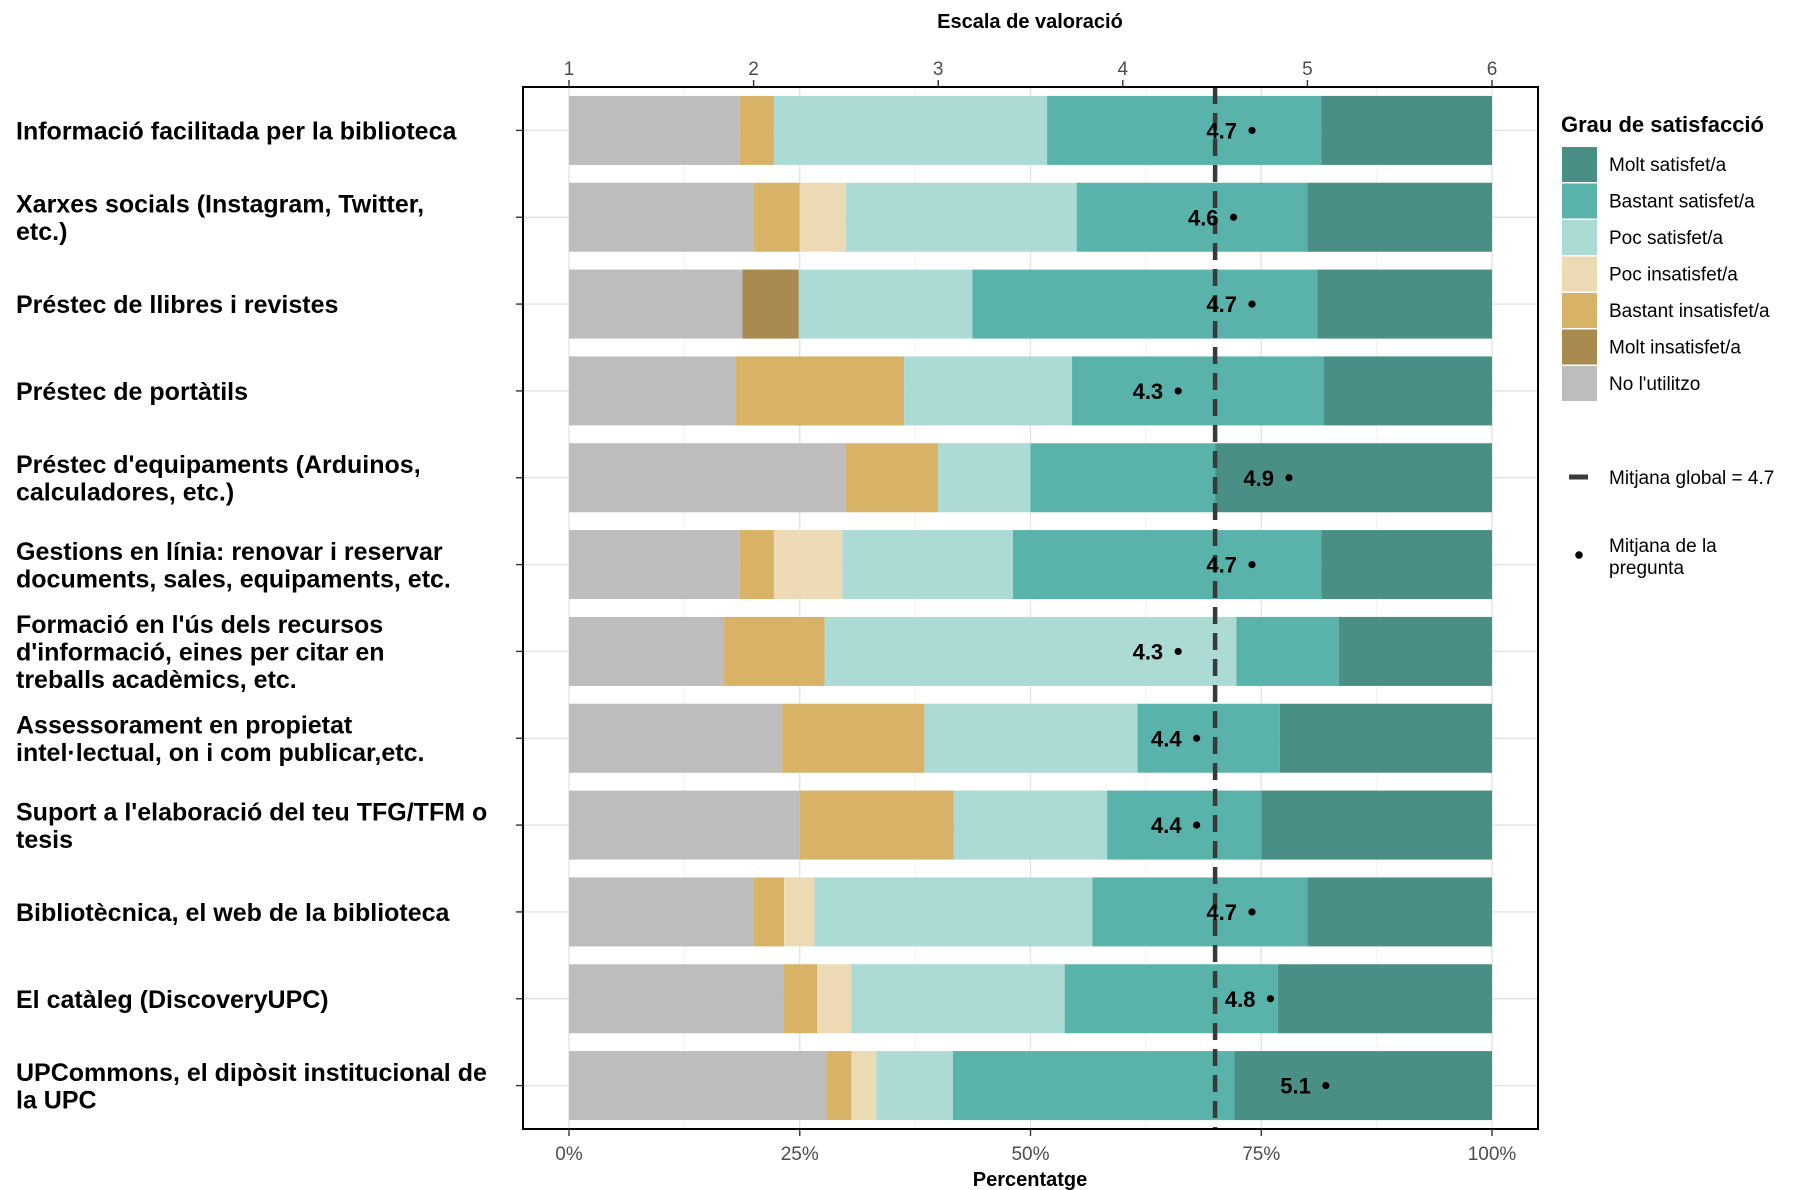 The image size is (1801, 1190). Describe the element at coordinates (1663, 546) in the screenshot. I see `legend-question-mean-label: Mitjana de la` at that location.